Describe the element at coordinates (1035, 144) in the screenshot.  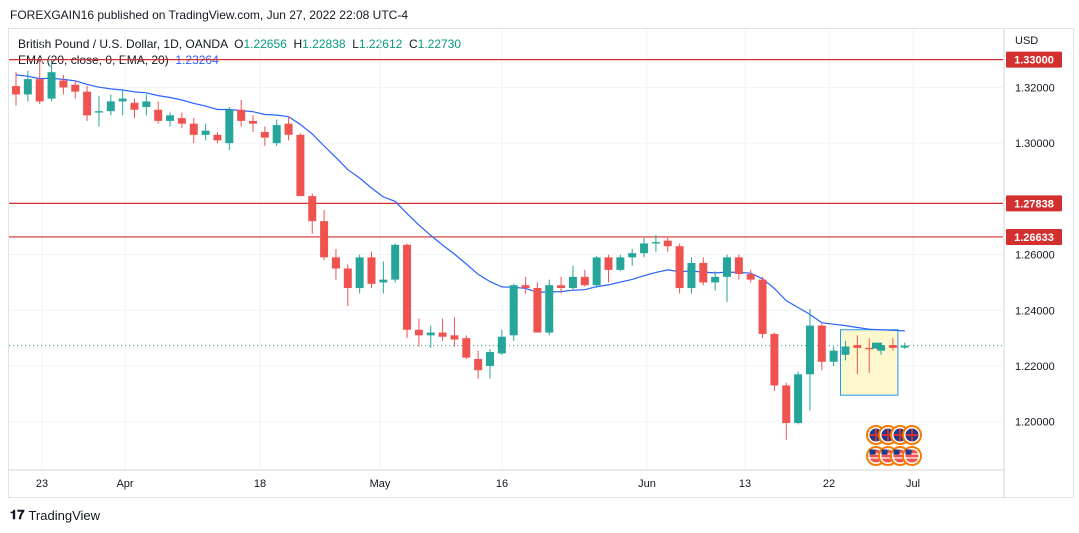
I see `y-tick-label: 1.30000` at that location.